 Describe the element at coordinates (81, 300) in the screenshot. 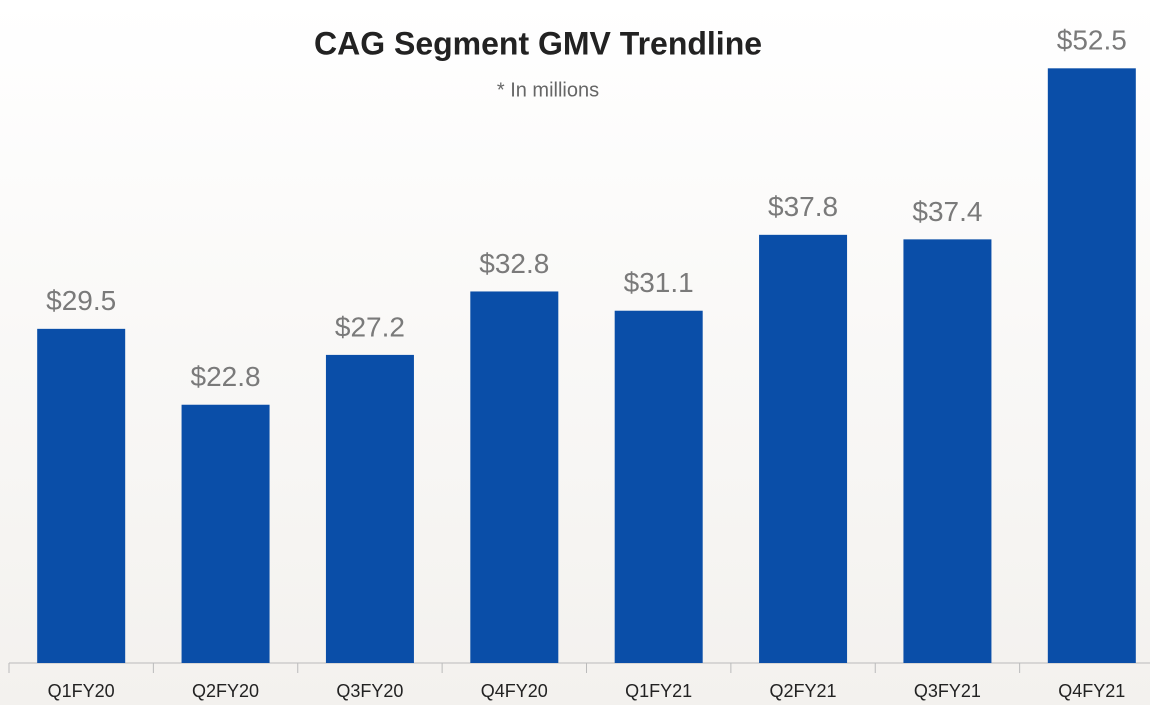

I see `data-label: $29.5` at that location.